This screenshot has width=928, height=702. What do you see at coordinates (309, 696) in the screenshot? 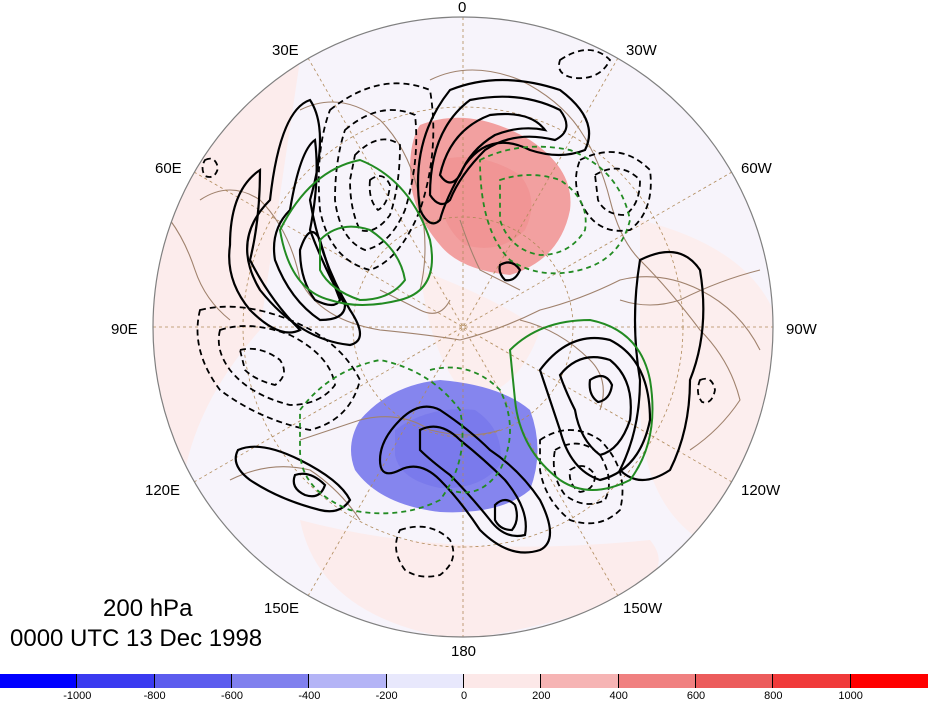
I see `colorbar-tick-label: -400` at bounding box center [309, 696].